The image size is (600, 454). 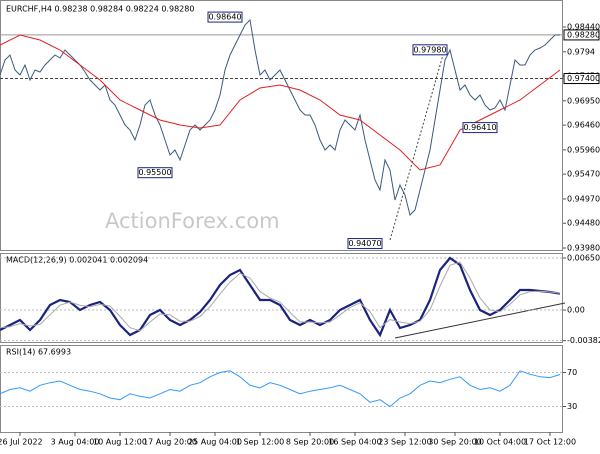 I want to click on x-tick-label: 16 Sep 04:00, so click(x=354, y=442).